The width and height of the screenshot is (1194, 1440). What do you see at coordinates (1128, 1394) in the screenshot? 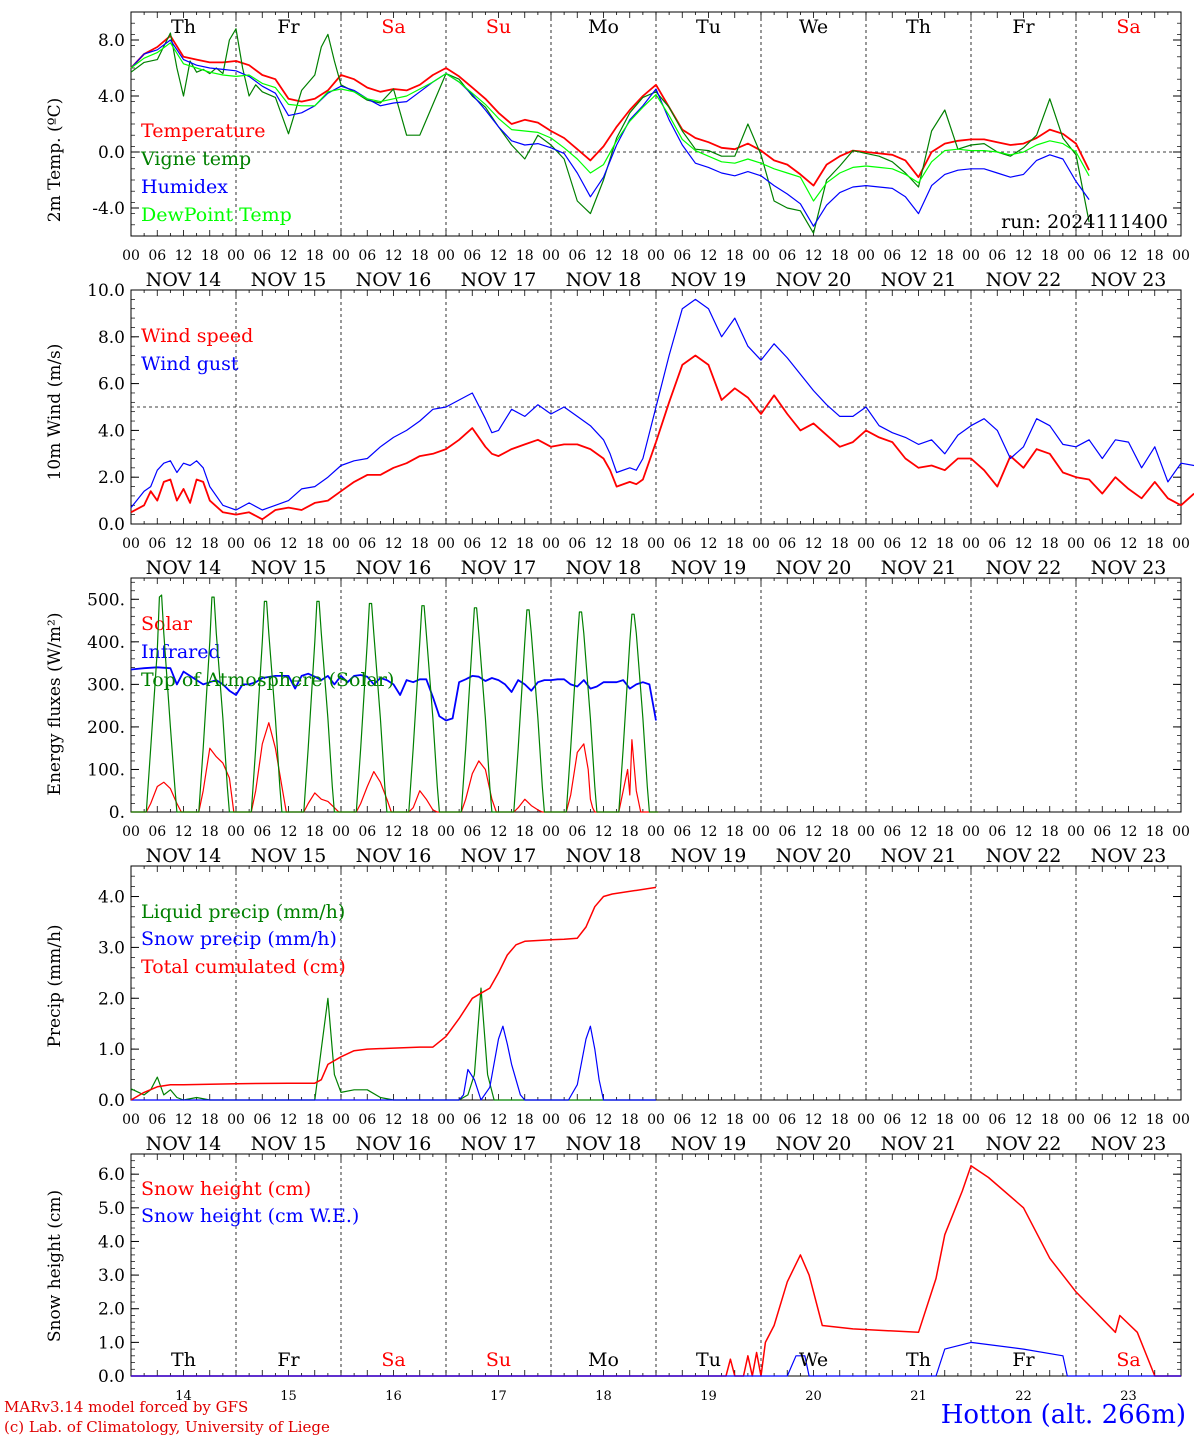
I see `day-number-label: 23` at bounding box center [1128, 1394].